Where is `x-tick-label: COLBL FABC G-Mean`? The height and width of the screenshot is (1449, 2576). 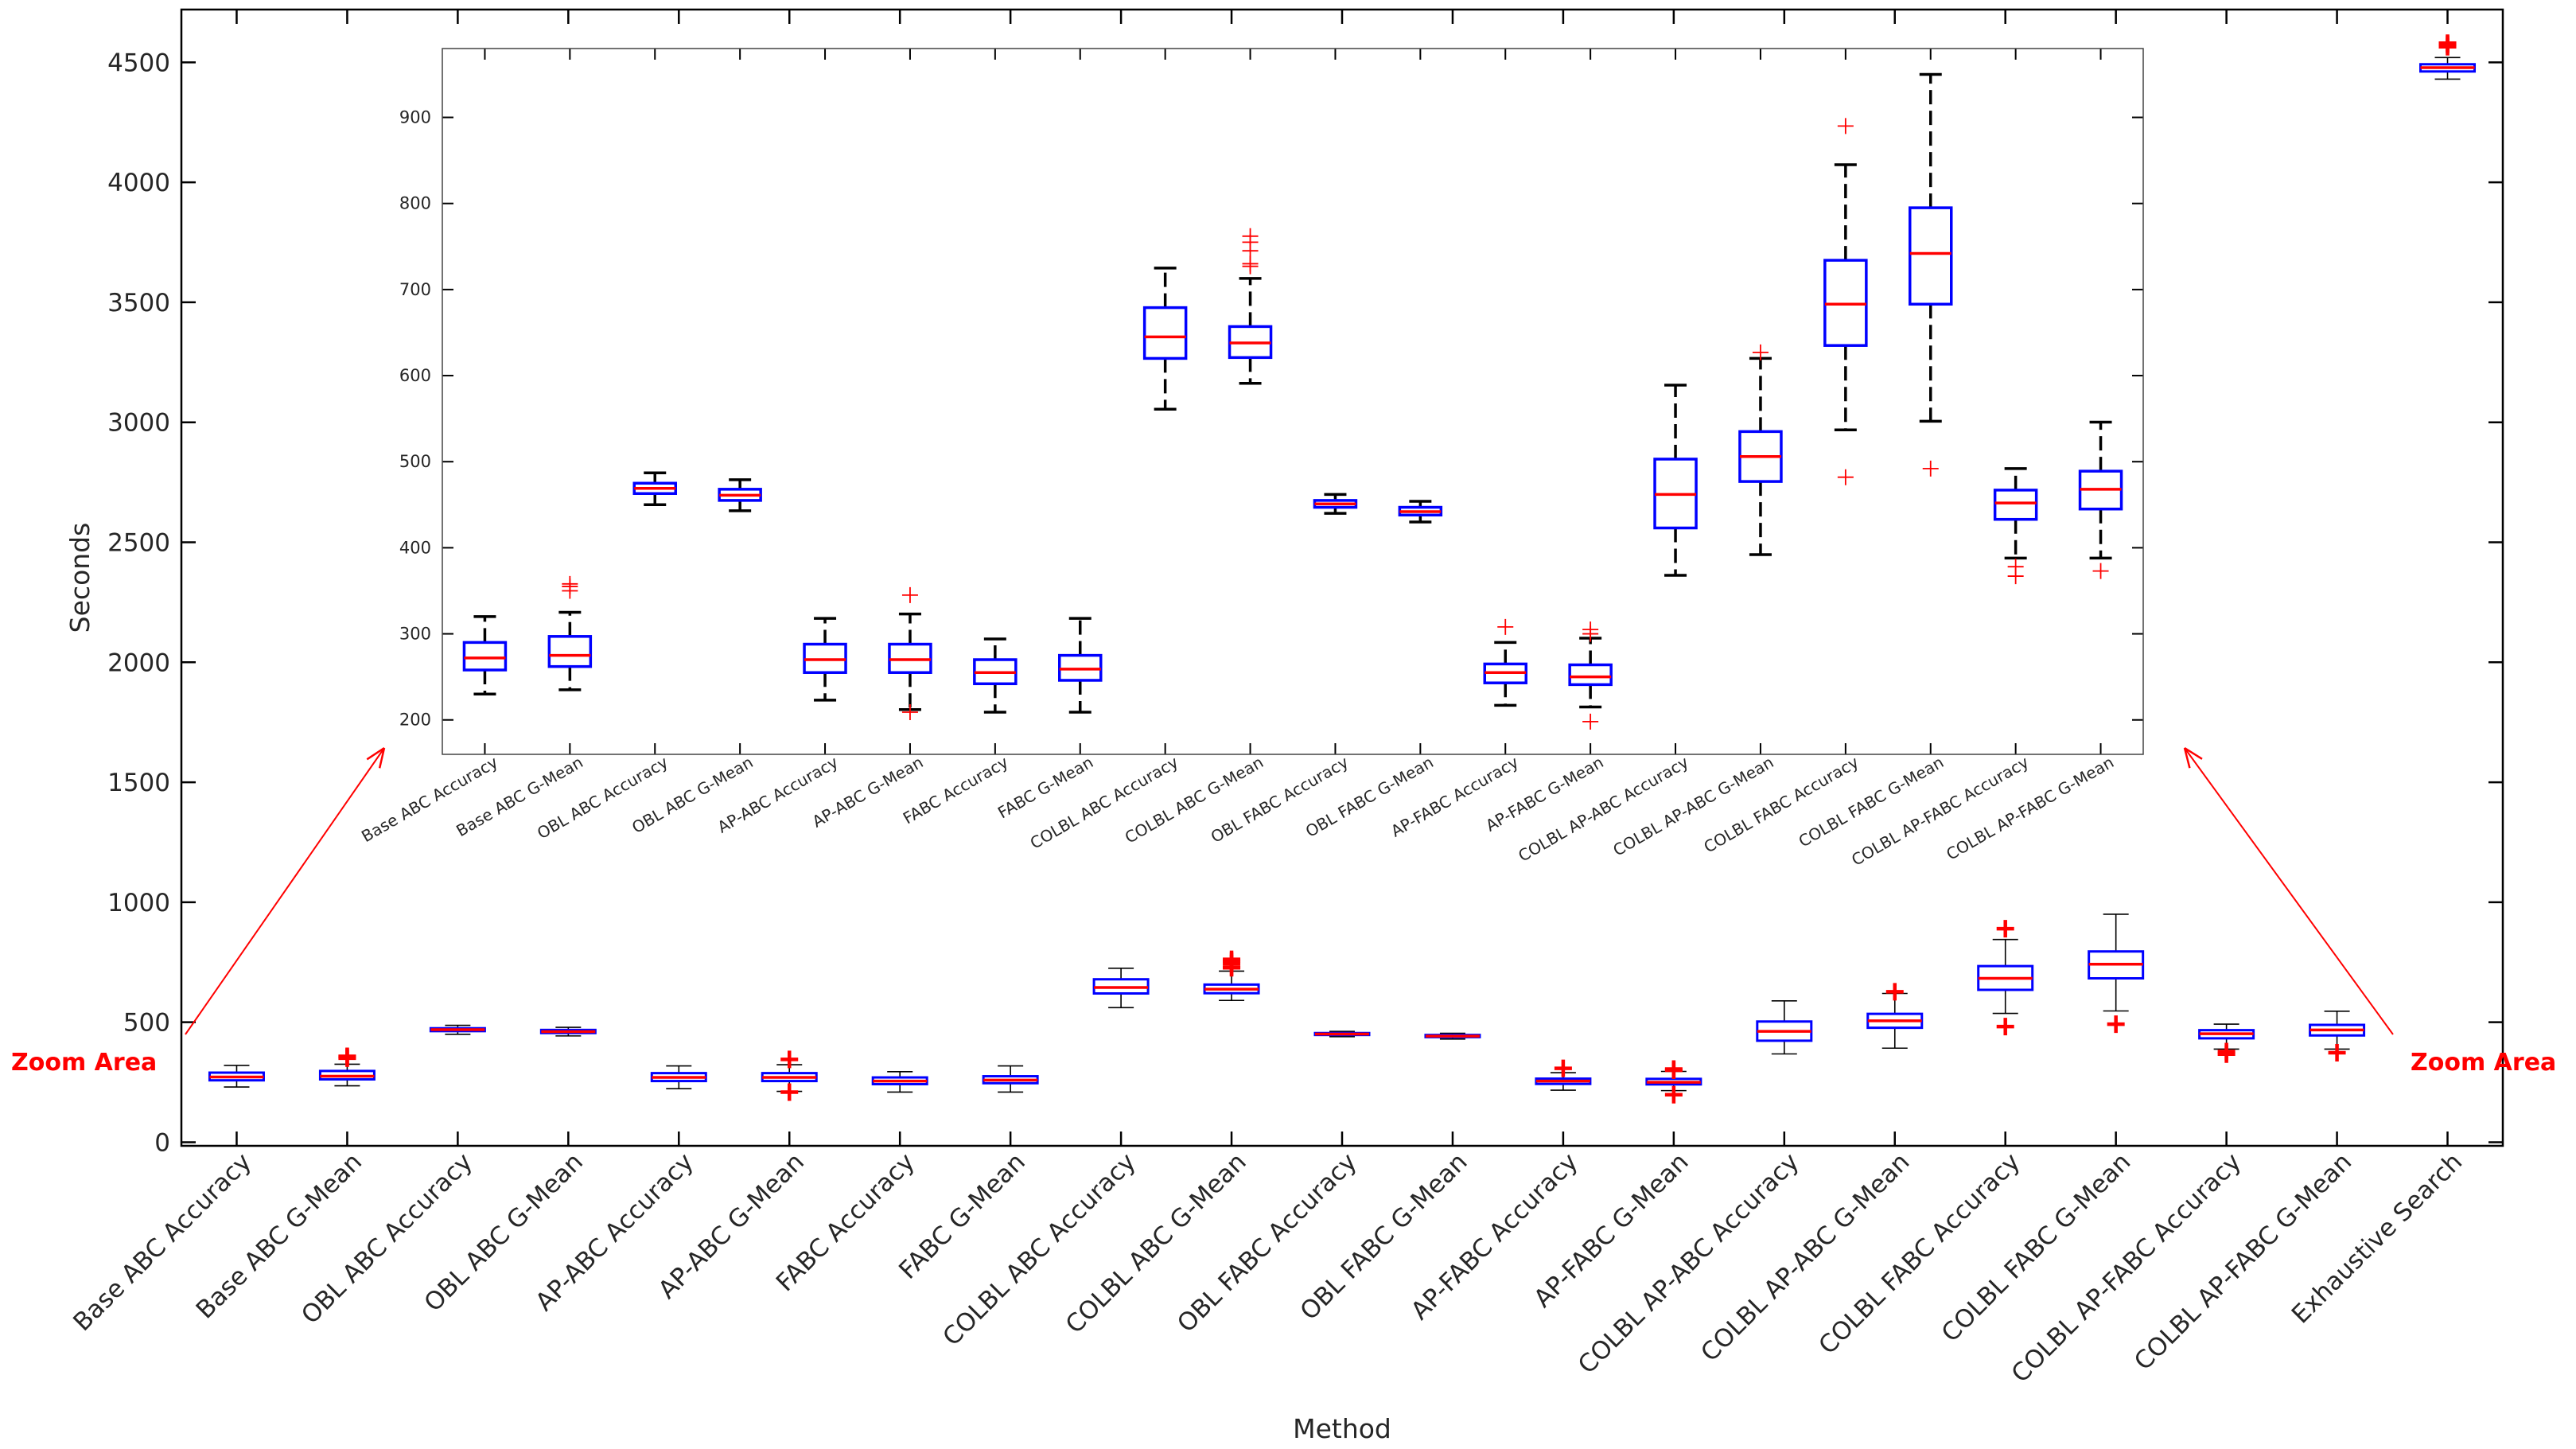 x-tick-label: COLBL FABC G-Mean is located at coordinates (2037, 1247).